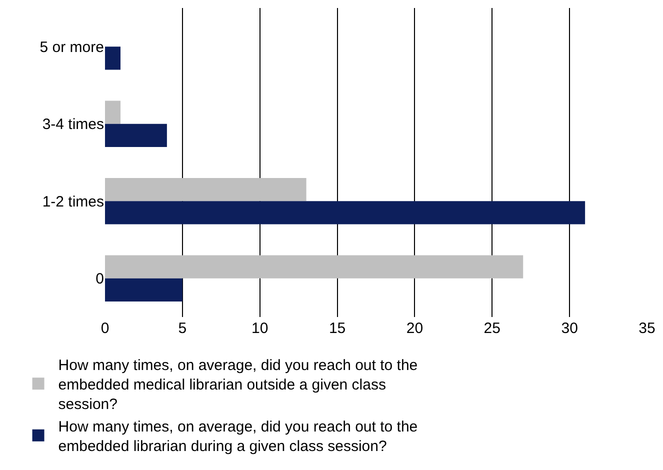 Image resolution: width=663 pixels, height=470 pixels. I want to click on y-tick-label: 1-2 times, so click(73, 201).